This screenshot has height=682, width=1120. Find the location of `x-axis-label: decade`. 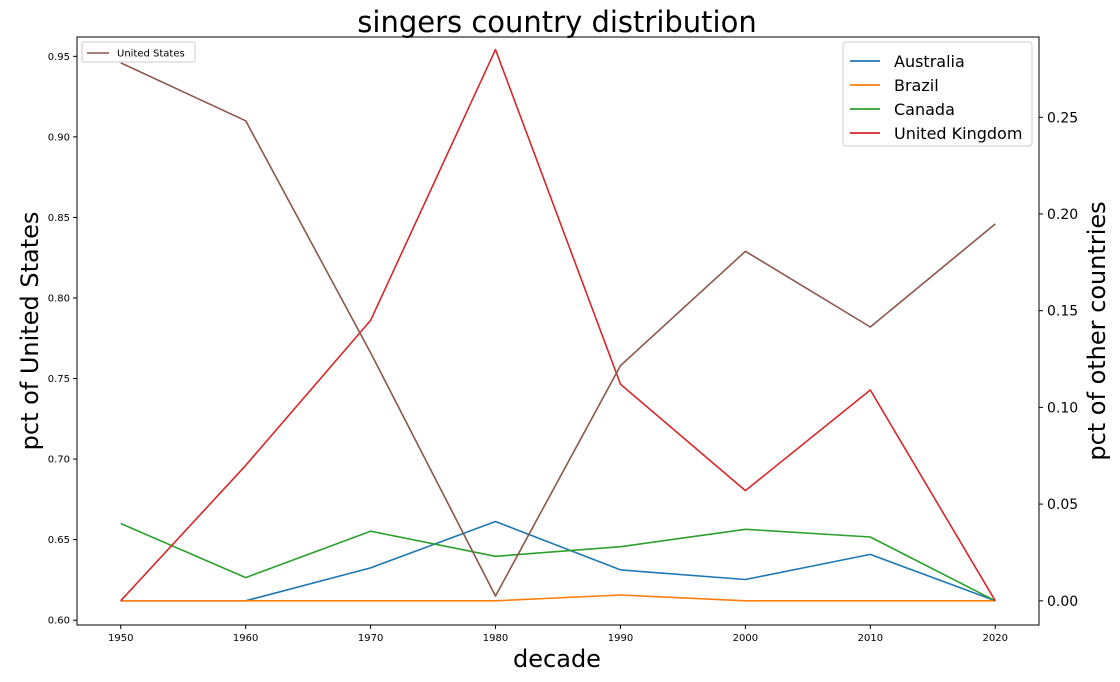

x-axis-label: decade is located at coordinates (557, 659).